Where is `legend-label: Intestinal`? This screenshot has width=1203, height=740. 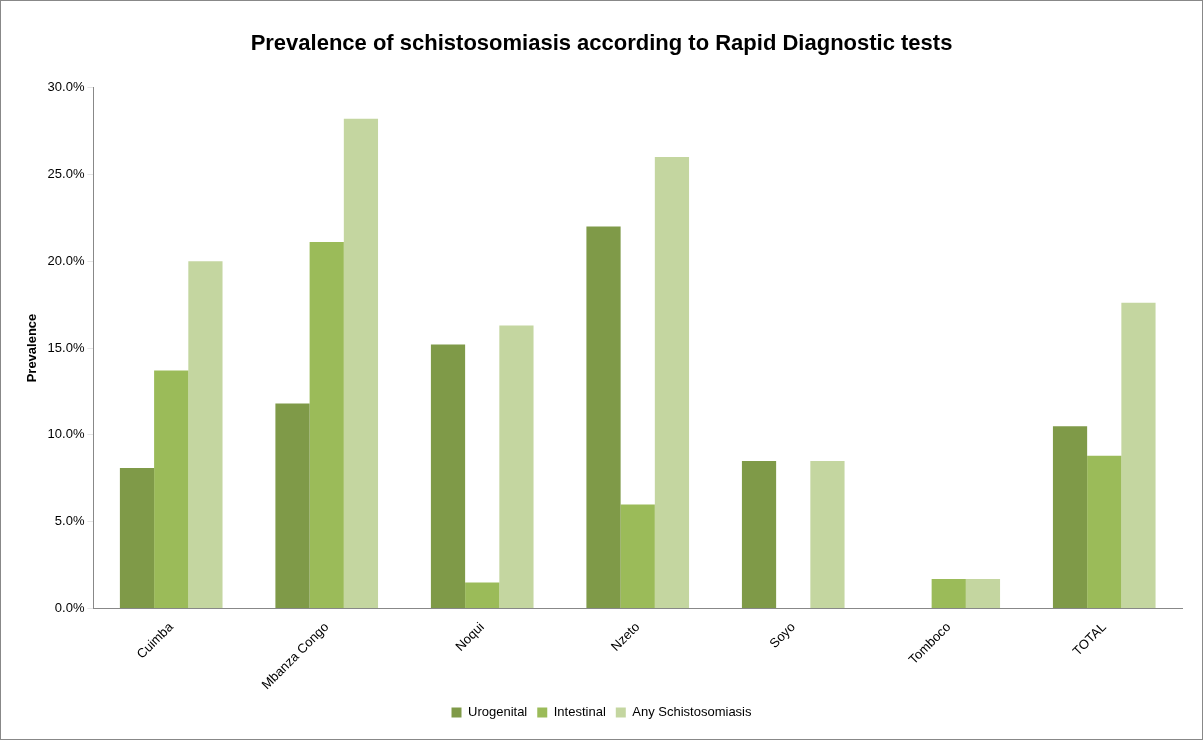 legend-label: Intestinal is located at coordinates (579, 712).